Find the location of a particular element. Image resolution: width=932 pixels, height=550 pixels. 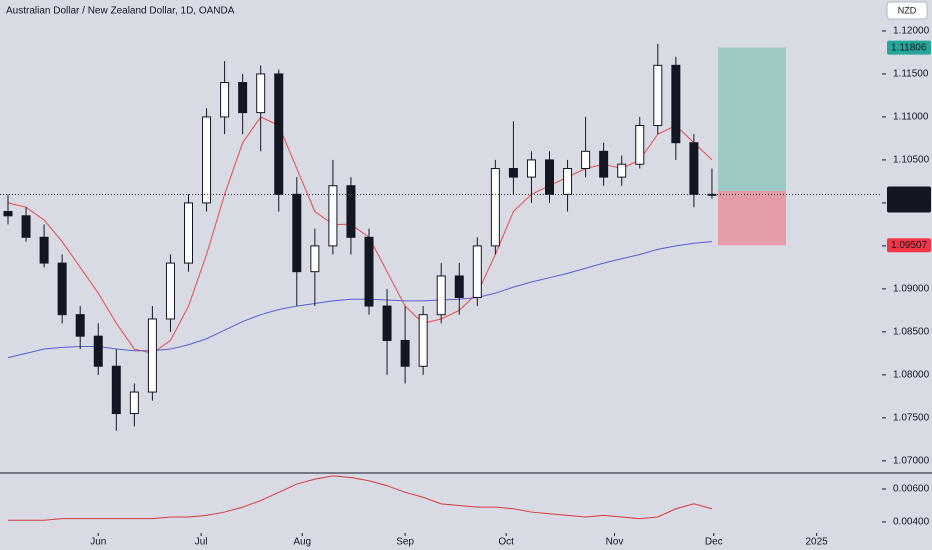

x-tick-label: Nov is located at coordinates (615, 542).